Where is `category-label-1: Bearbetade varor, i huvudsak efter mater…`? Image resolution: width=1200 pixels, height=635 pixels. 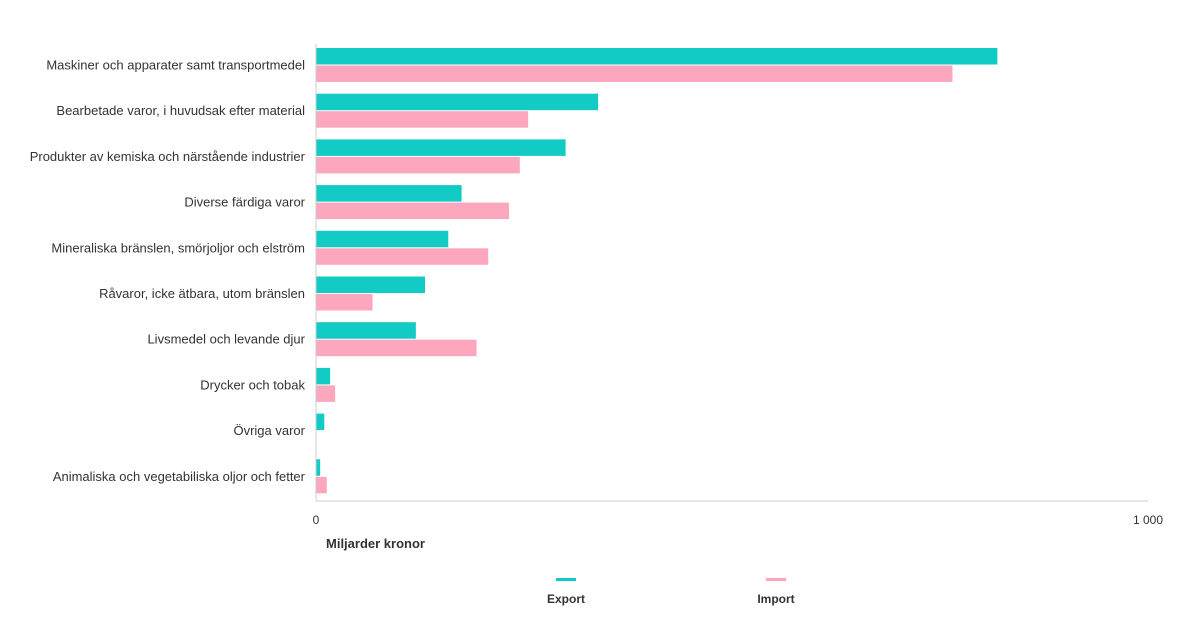 category-label-1: Bearbetade varor, i huvudsak efter mater… is located at coordinates (180, 110).